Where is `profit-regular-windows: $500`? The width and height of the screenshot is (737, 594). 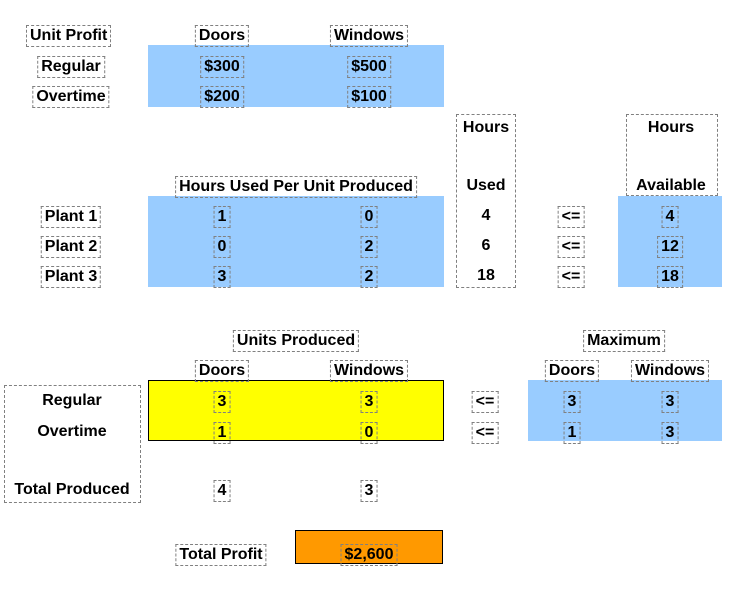
profit-regular-windows: $500 is located at coordinates (369, 67).